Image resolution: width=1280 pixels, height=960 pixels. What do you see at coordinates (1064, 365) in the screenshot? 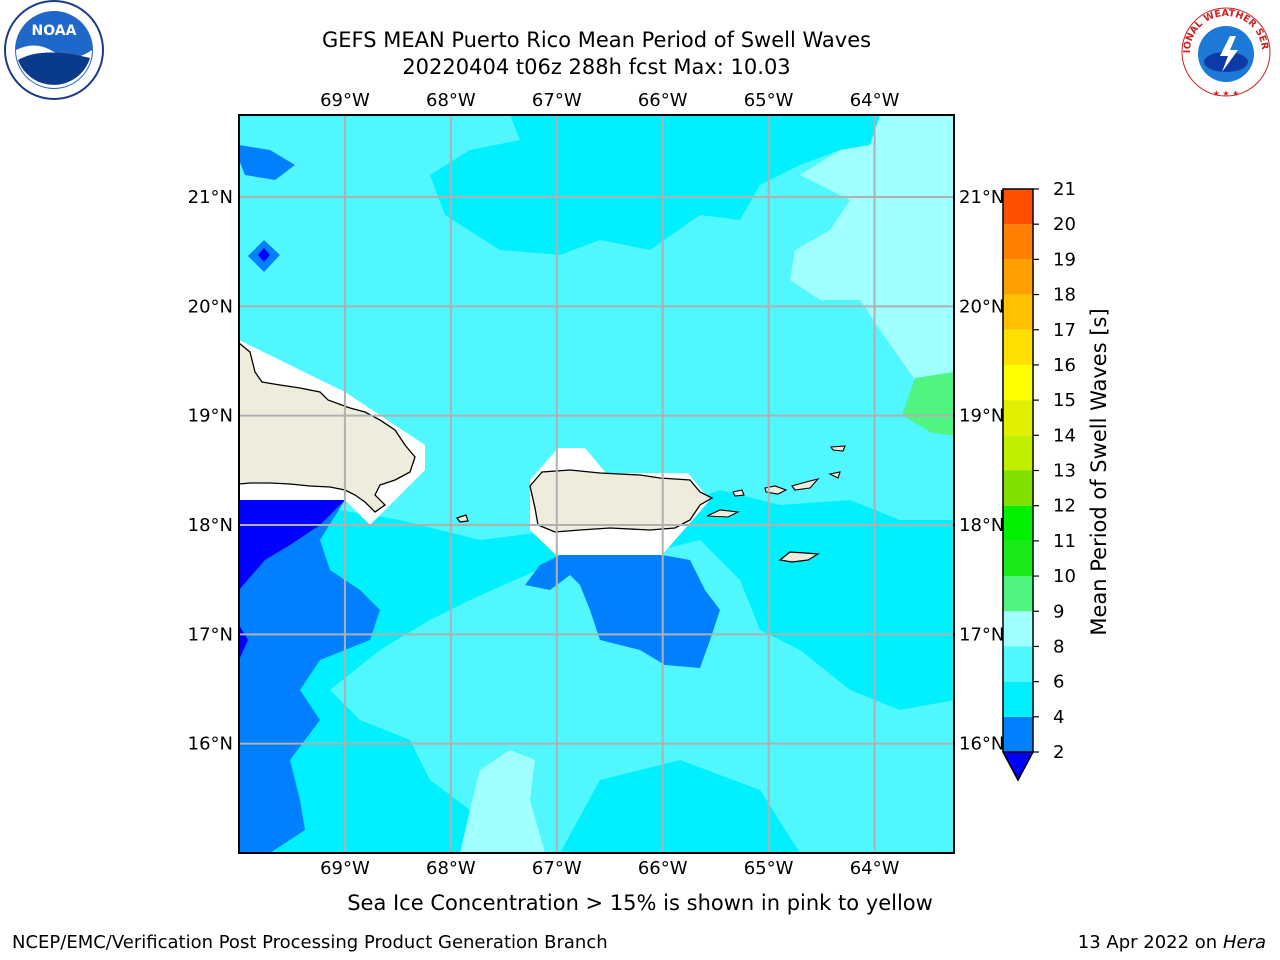
I see `colorbar-tick-label: 16` at bounding box center [1064, 365].